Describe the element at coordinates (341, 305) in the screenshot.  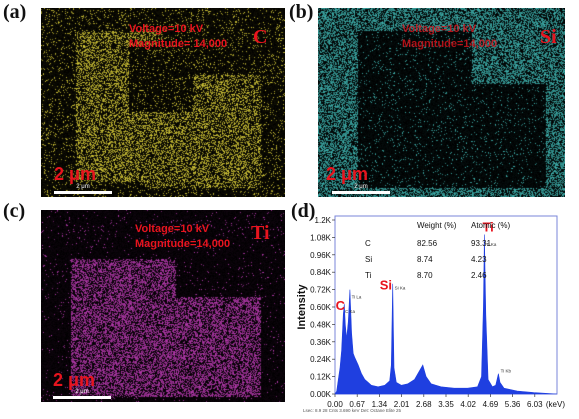
I see `element-peak-label: C` at that location.